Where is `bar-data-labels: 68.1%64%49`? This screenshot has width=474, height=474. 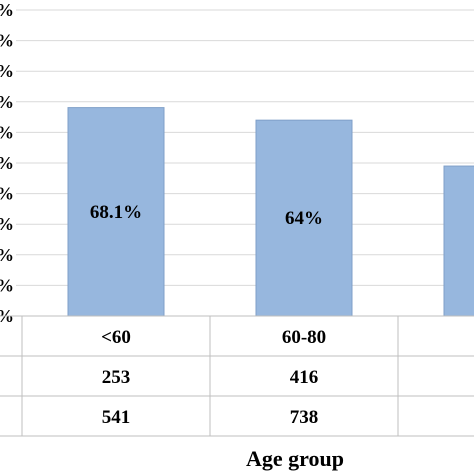
bar-data-labels: 68.1%64%49 is located at coordinates (206, 215).